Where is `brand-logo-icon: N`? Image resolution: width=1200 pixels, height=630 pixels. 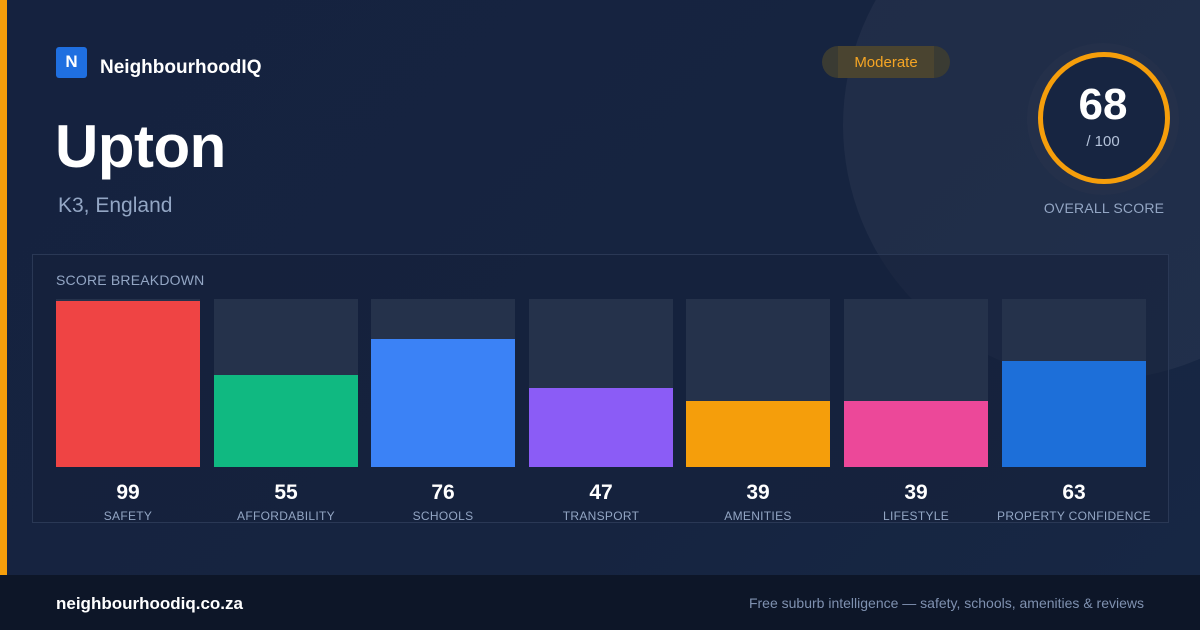 brand-logo-icon: N is located at coordinates (71, 62).